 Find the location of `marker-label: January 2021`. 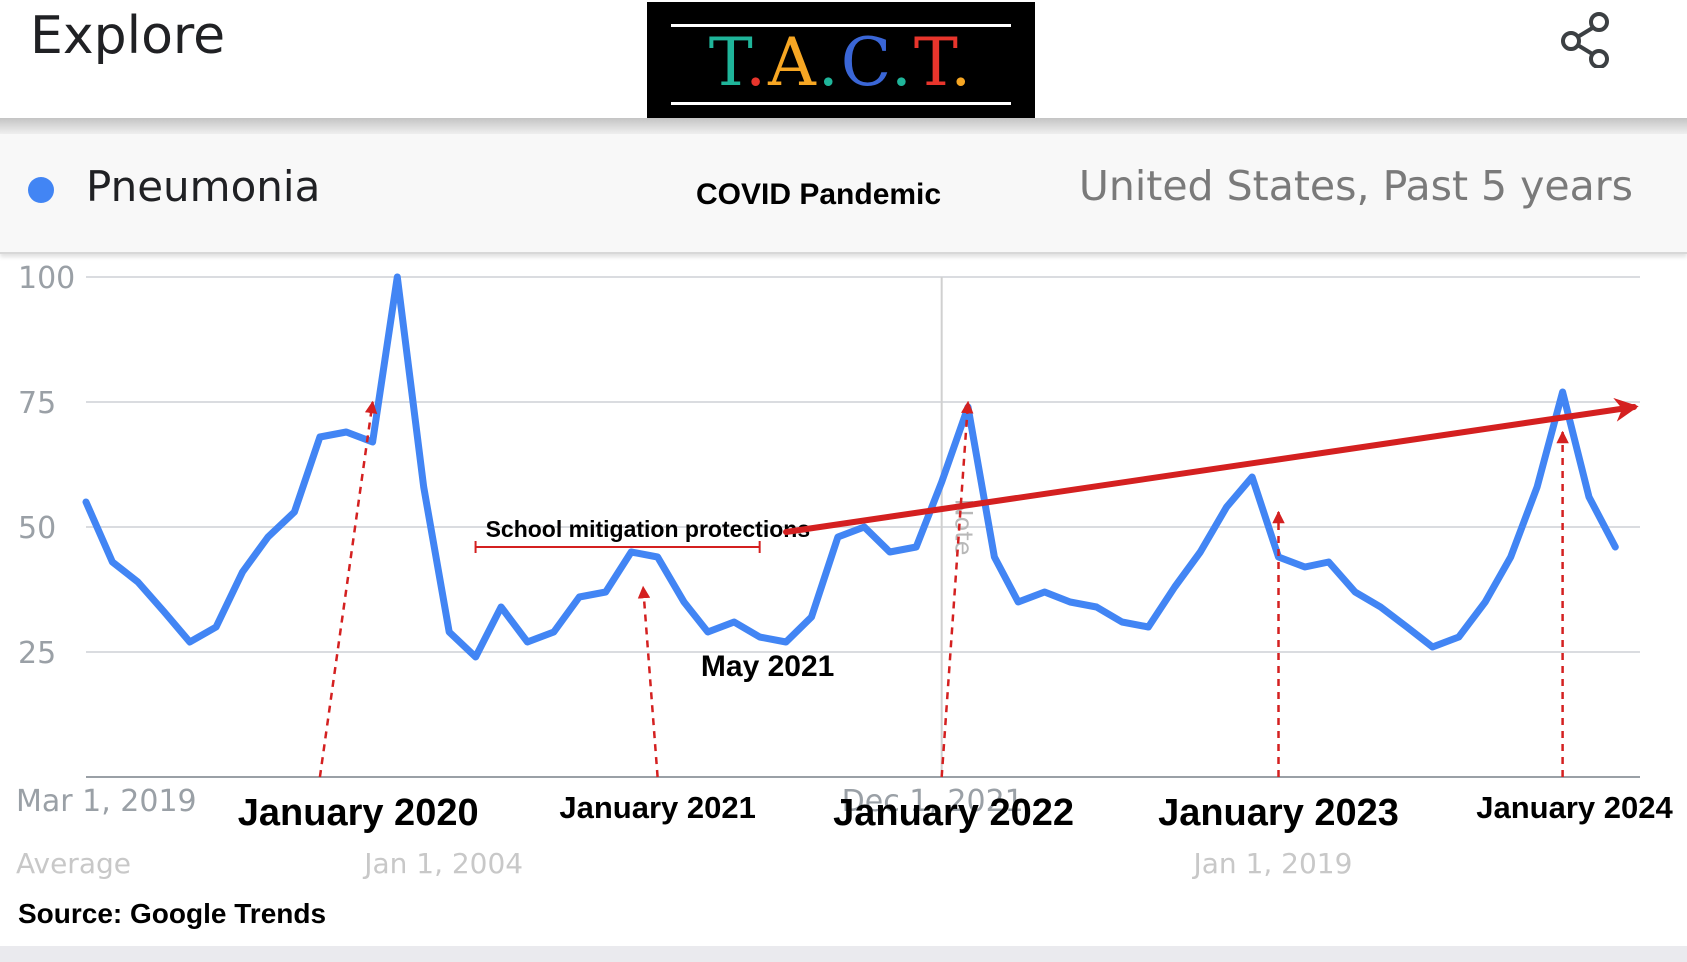

marker-label: January 2021 is located at coordinates (657, 807).